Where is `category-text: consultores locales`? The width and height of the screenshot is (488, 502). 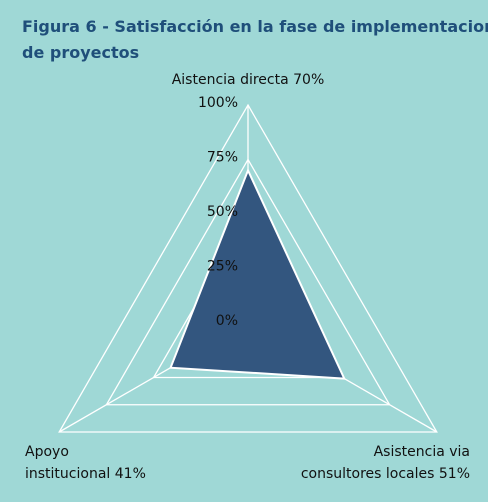
category-text: consultores locales is located at coordinates (368, 474).